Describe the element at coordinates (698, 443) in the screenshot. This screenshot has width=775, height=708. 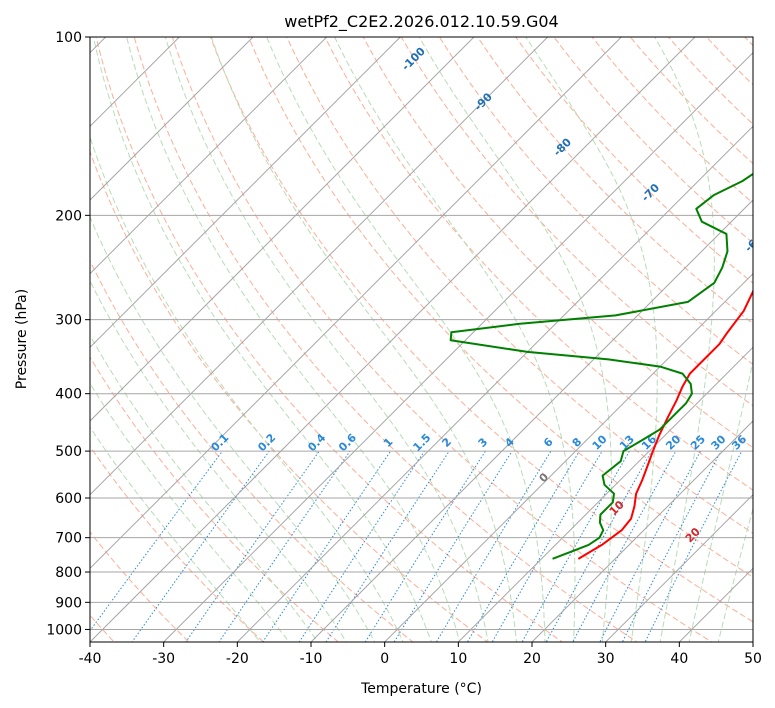
I see `mixing-ratio-label: 25` at that location.